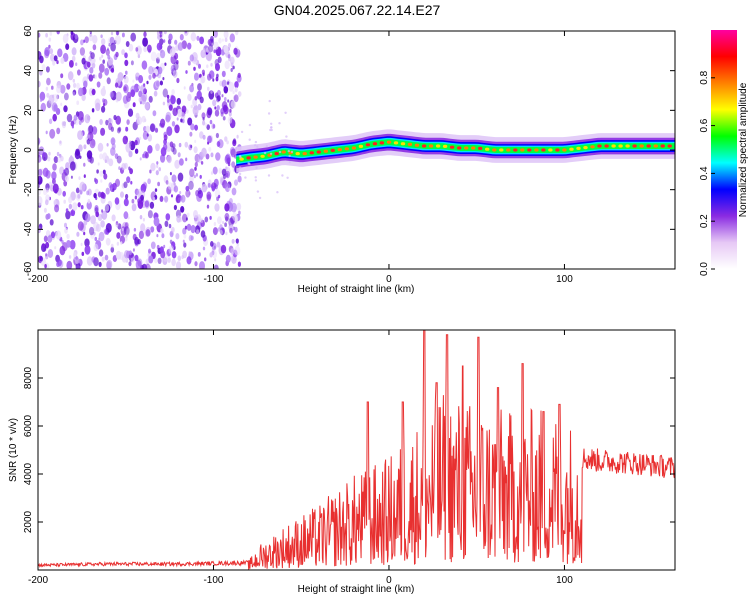  I want to click on spectrogram-x-tick-label: 0, so click(389, 279).